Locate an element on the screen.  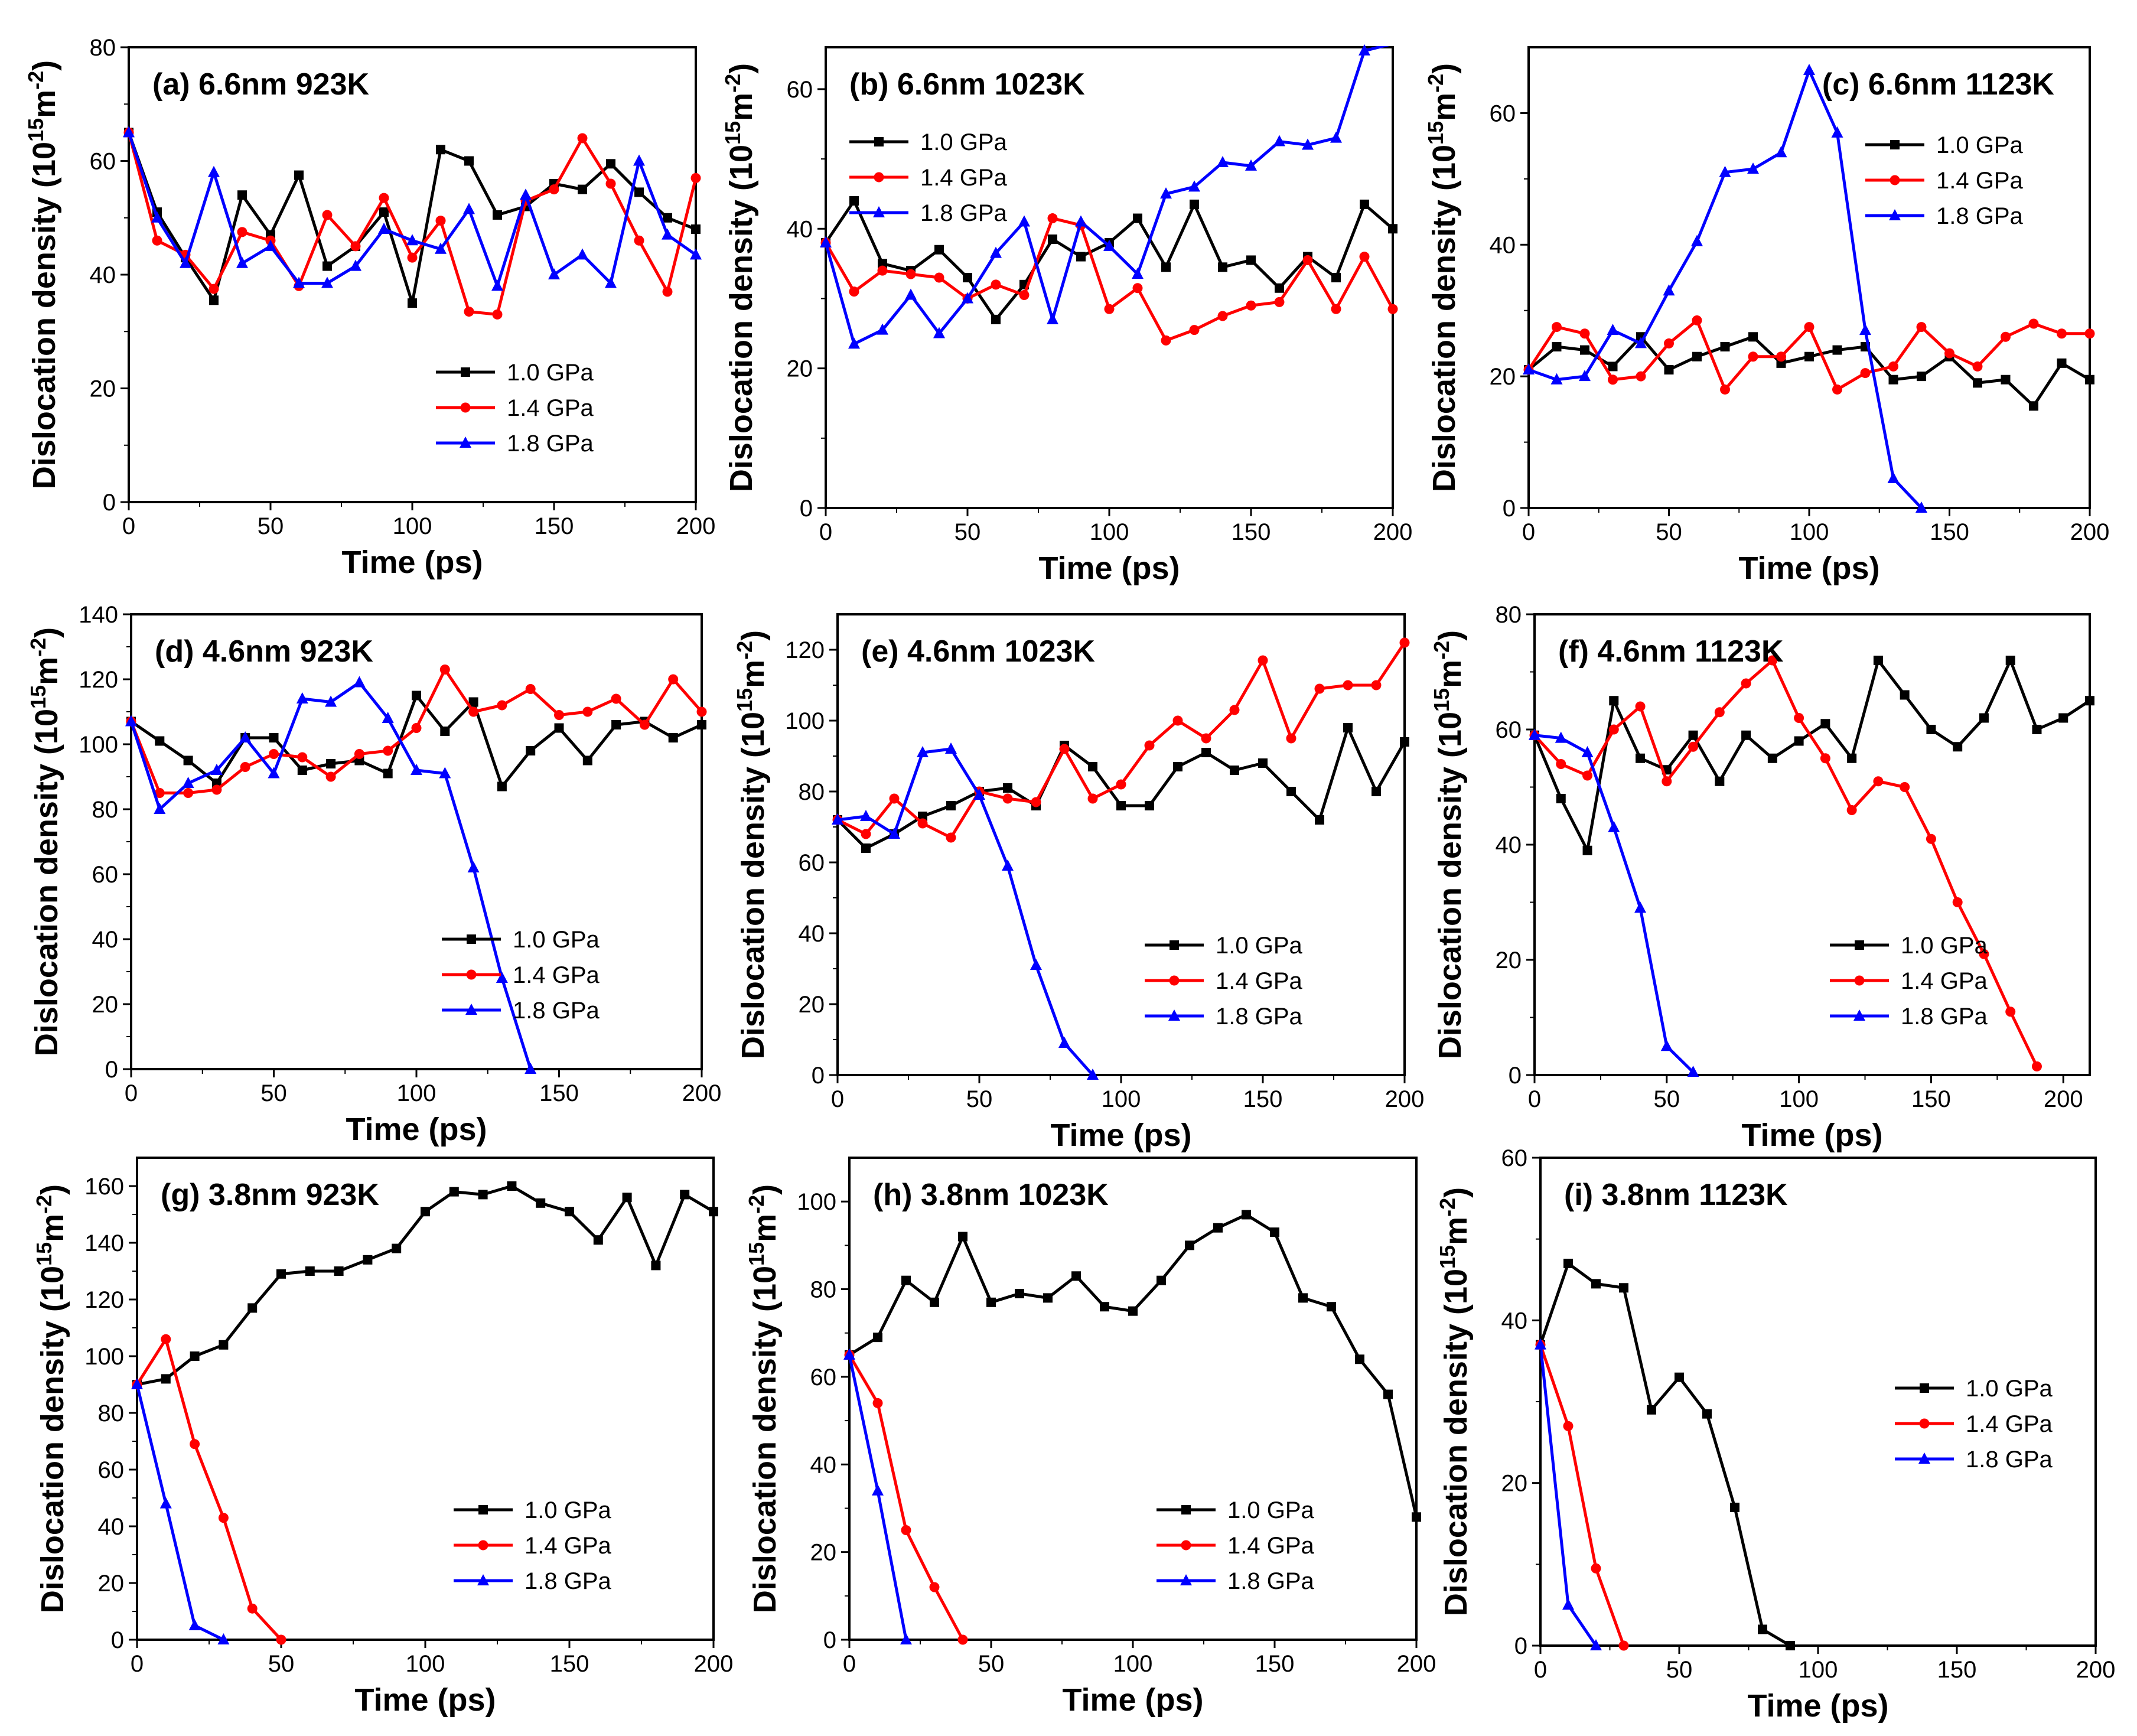
y-tick-label: 60 is located at coordinates (1509, 730).